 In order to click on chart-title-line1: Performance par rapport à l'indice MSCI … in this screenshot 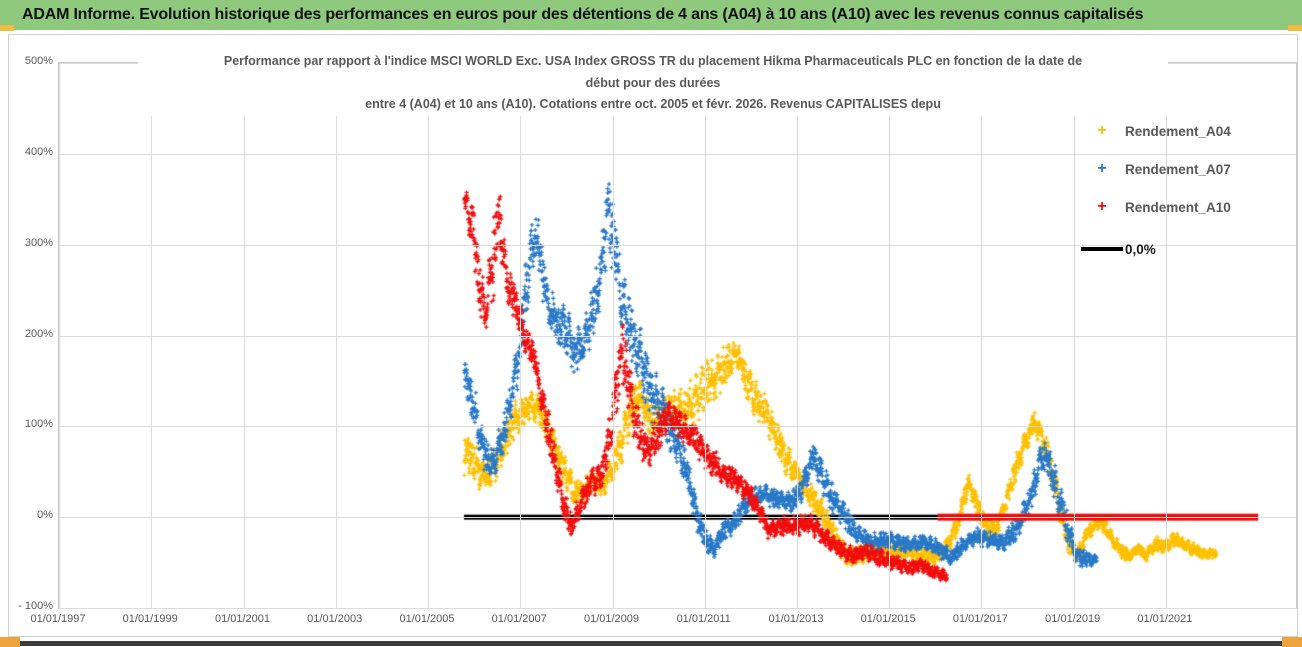, I will do `click(653, 61)`.